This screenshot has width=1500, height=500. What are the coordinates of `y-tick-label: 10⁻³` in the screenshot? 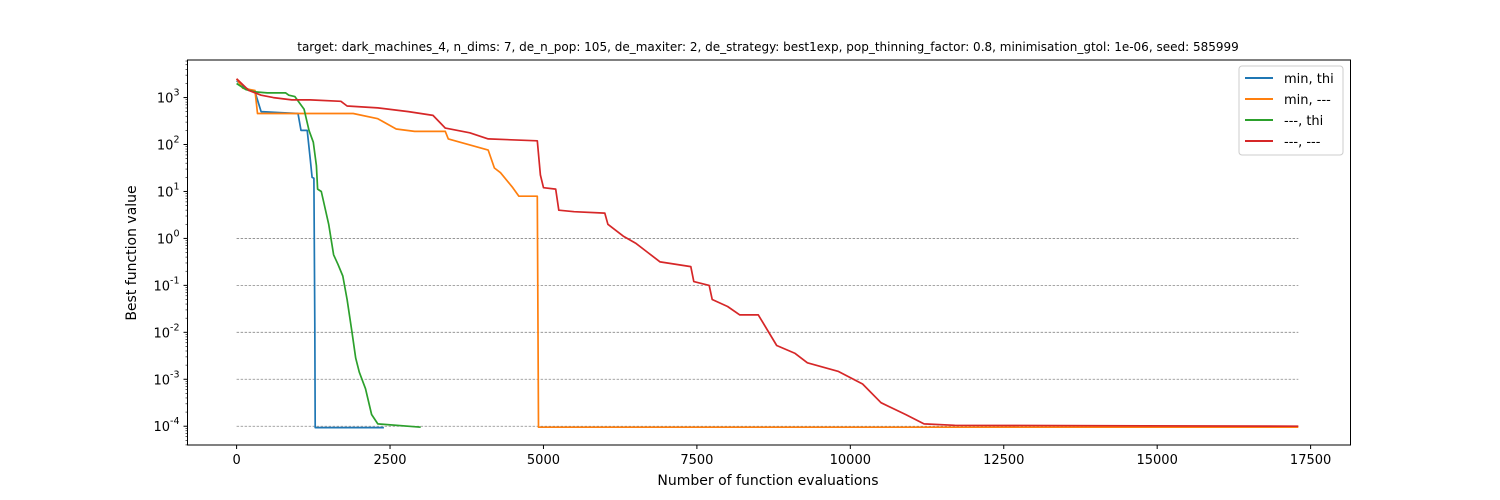 It's located at (166, 378).